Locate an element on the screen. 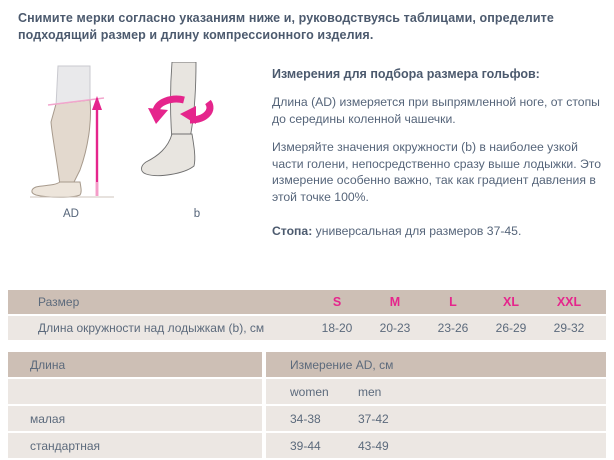 The width and height of the screenshot is (614, 460). length-subheader-col-b: women men is located at coordinates (436, 391).